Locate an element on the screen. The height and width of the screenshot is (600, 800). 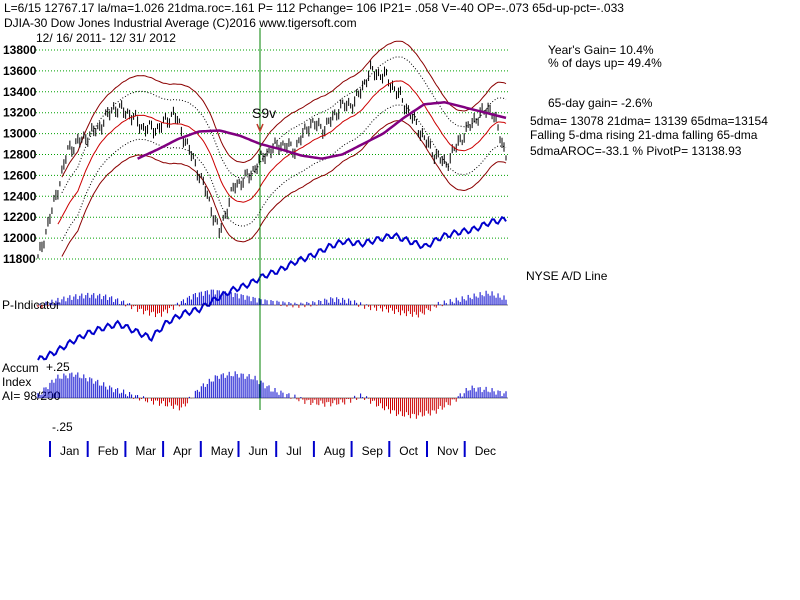
x-axis: Jan Feb Mar Apr May Jun Jul Aug Sep Oct Nov Dec is located at coordinates (272, 449).